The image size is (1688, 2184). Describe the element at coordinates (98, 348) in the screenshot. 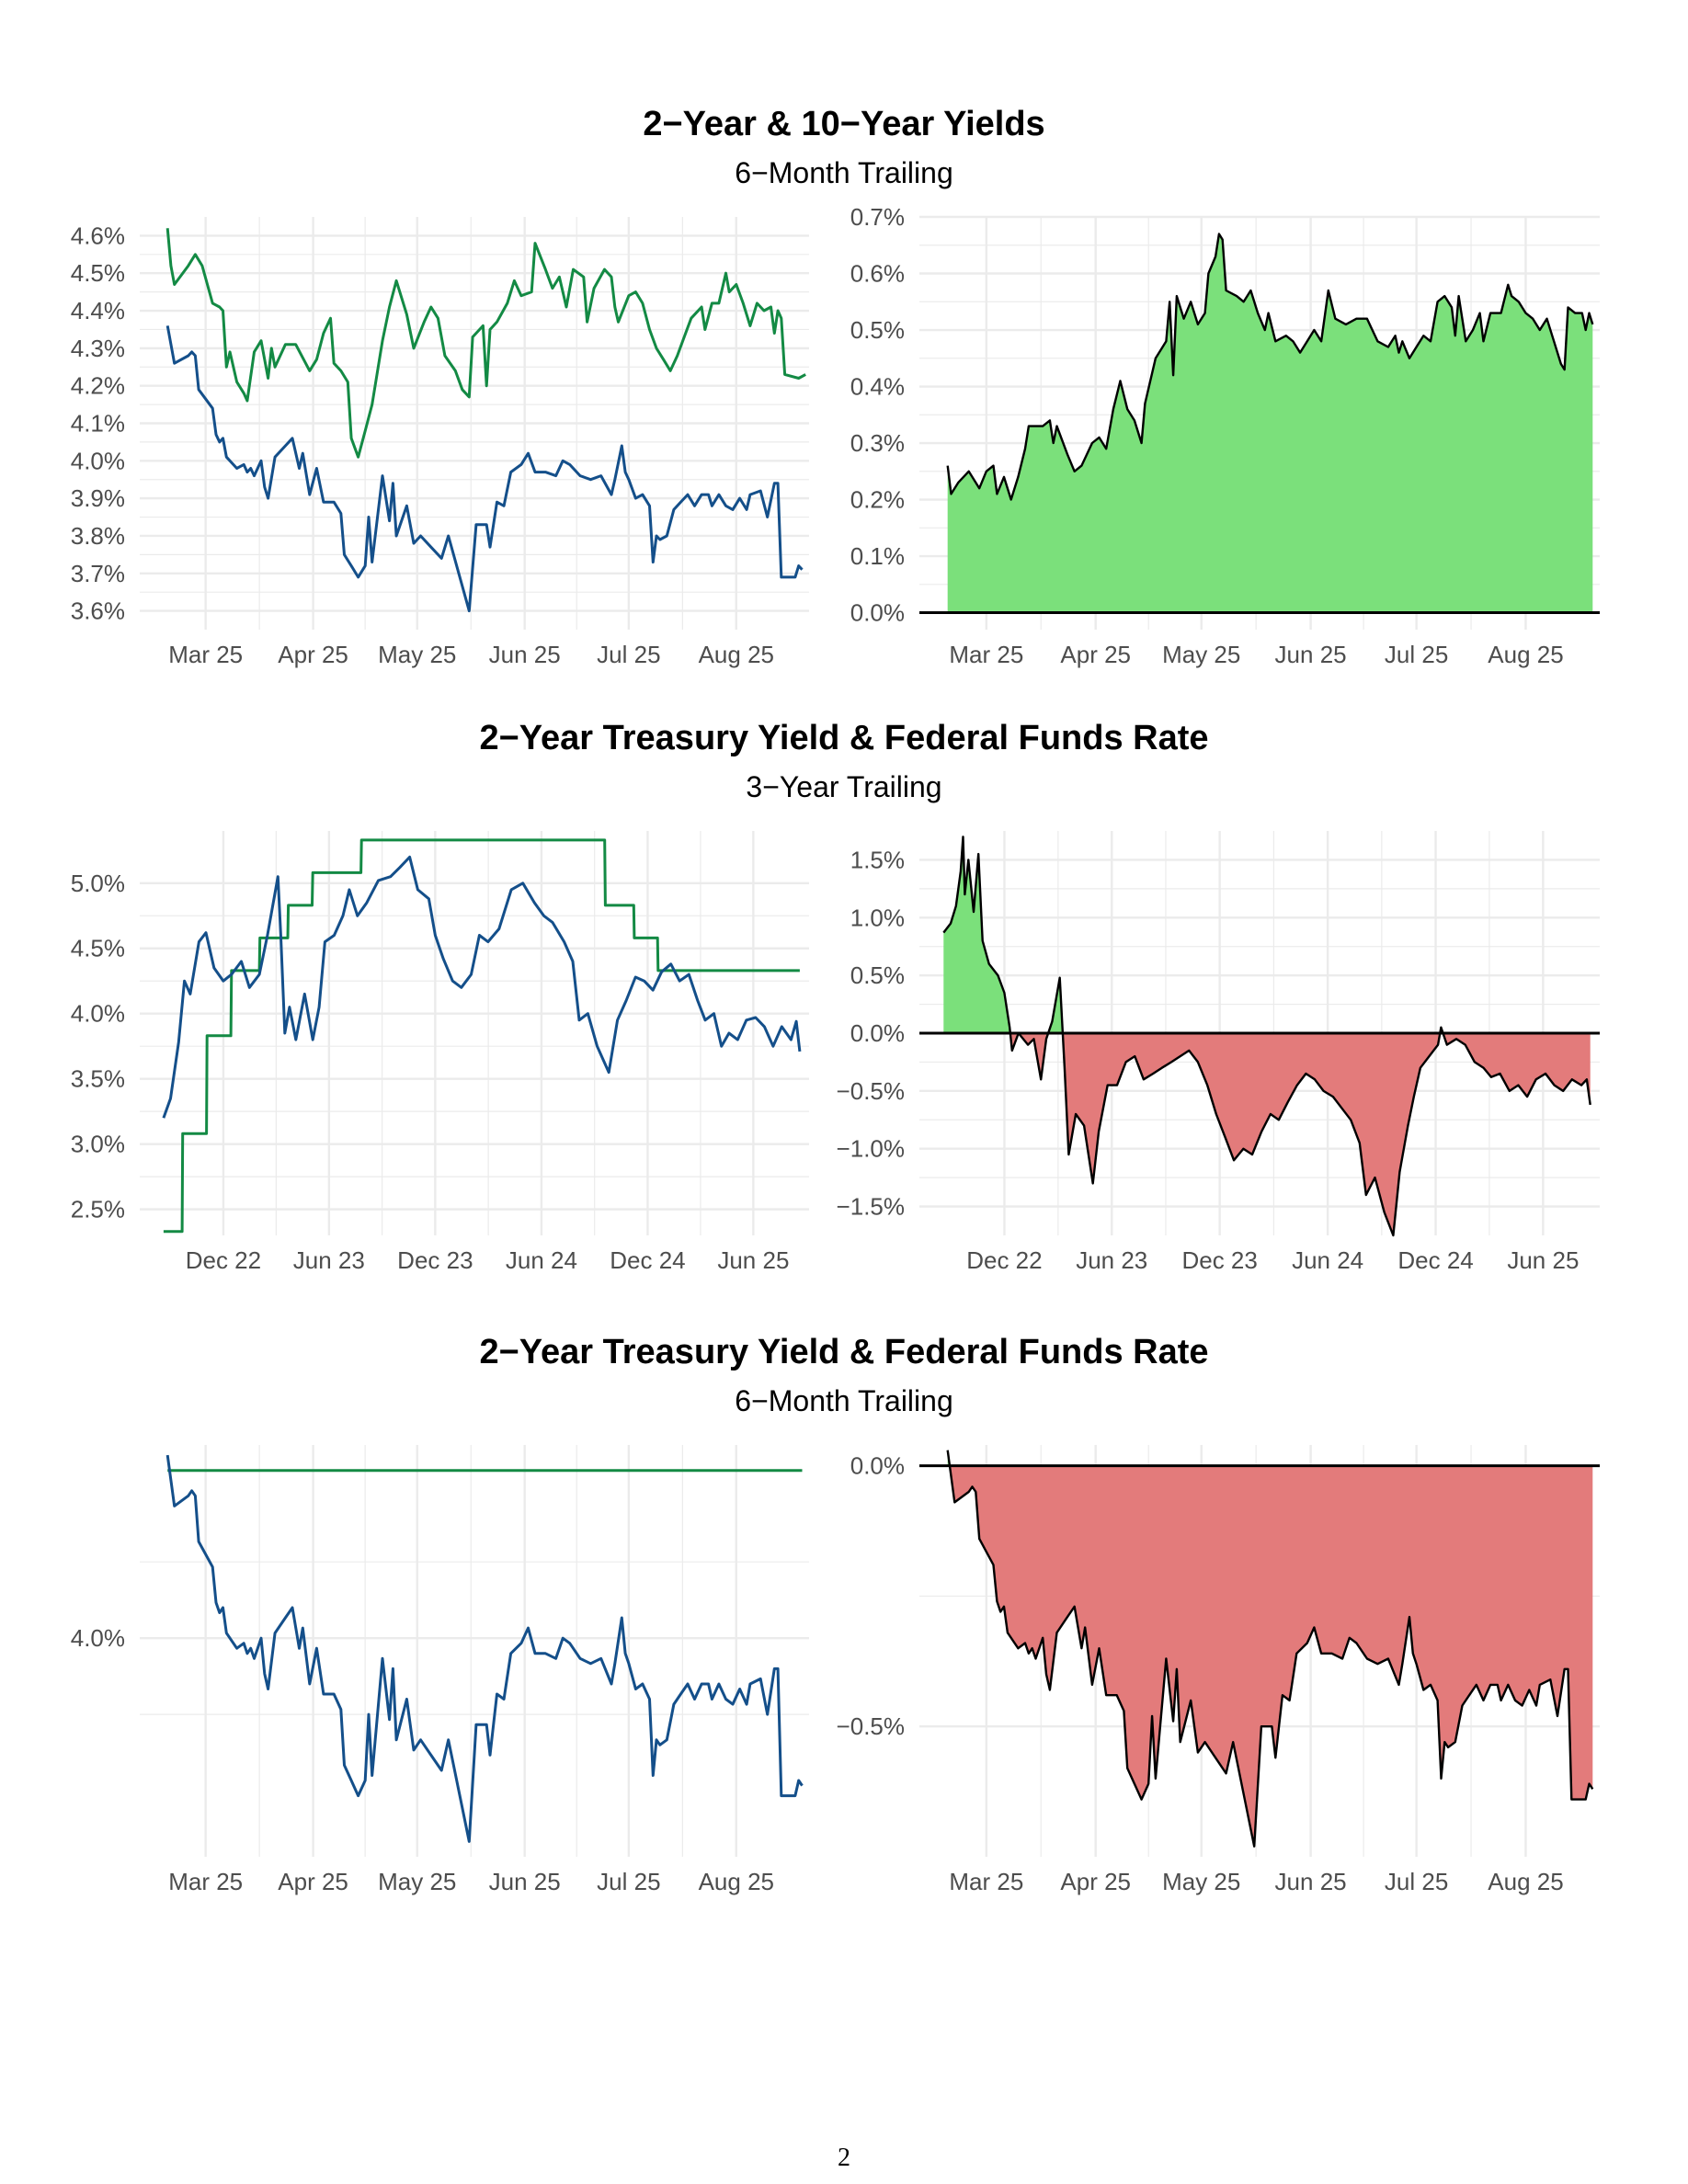

I see `y-tick-label: 4.3%` at that location.